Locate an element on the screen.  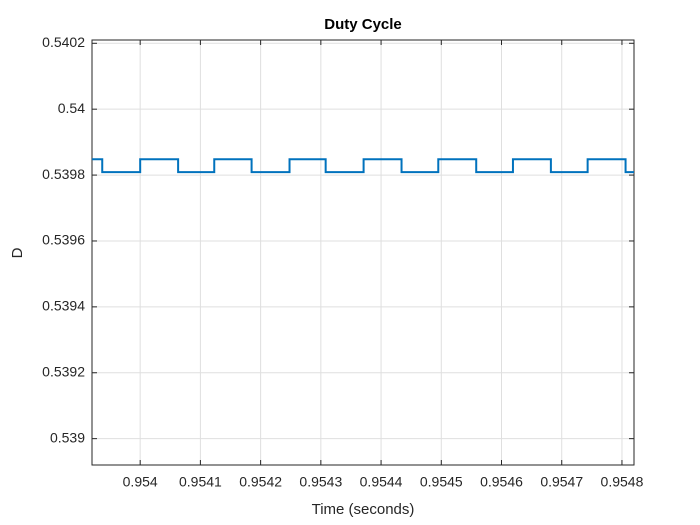
x-tick-label: 0.9547 is located at coordinates (561, 482).